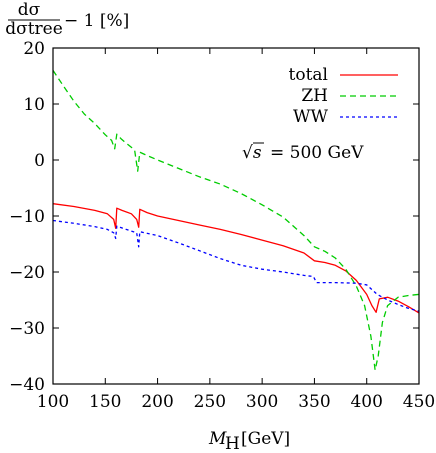 The width and height of the screenshot is (436, 453). I want to click on y-tick-label: 10, so click(34, 105).